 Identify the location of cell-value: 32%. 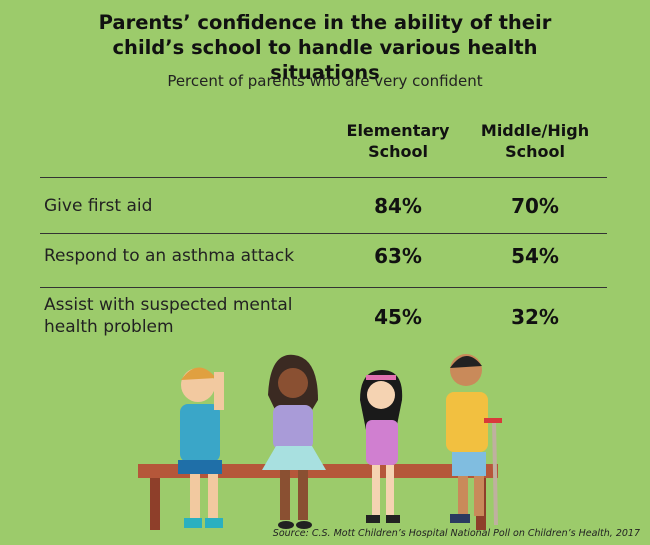
(535, 317).